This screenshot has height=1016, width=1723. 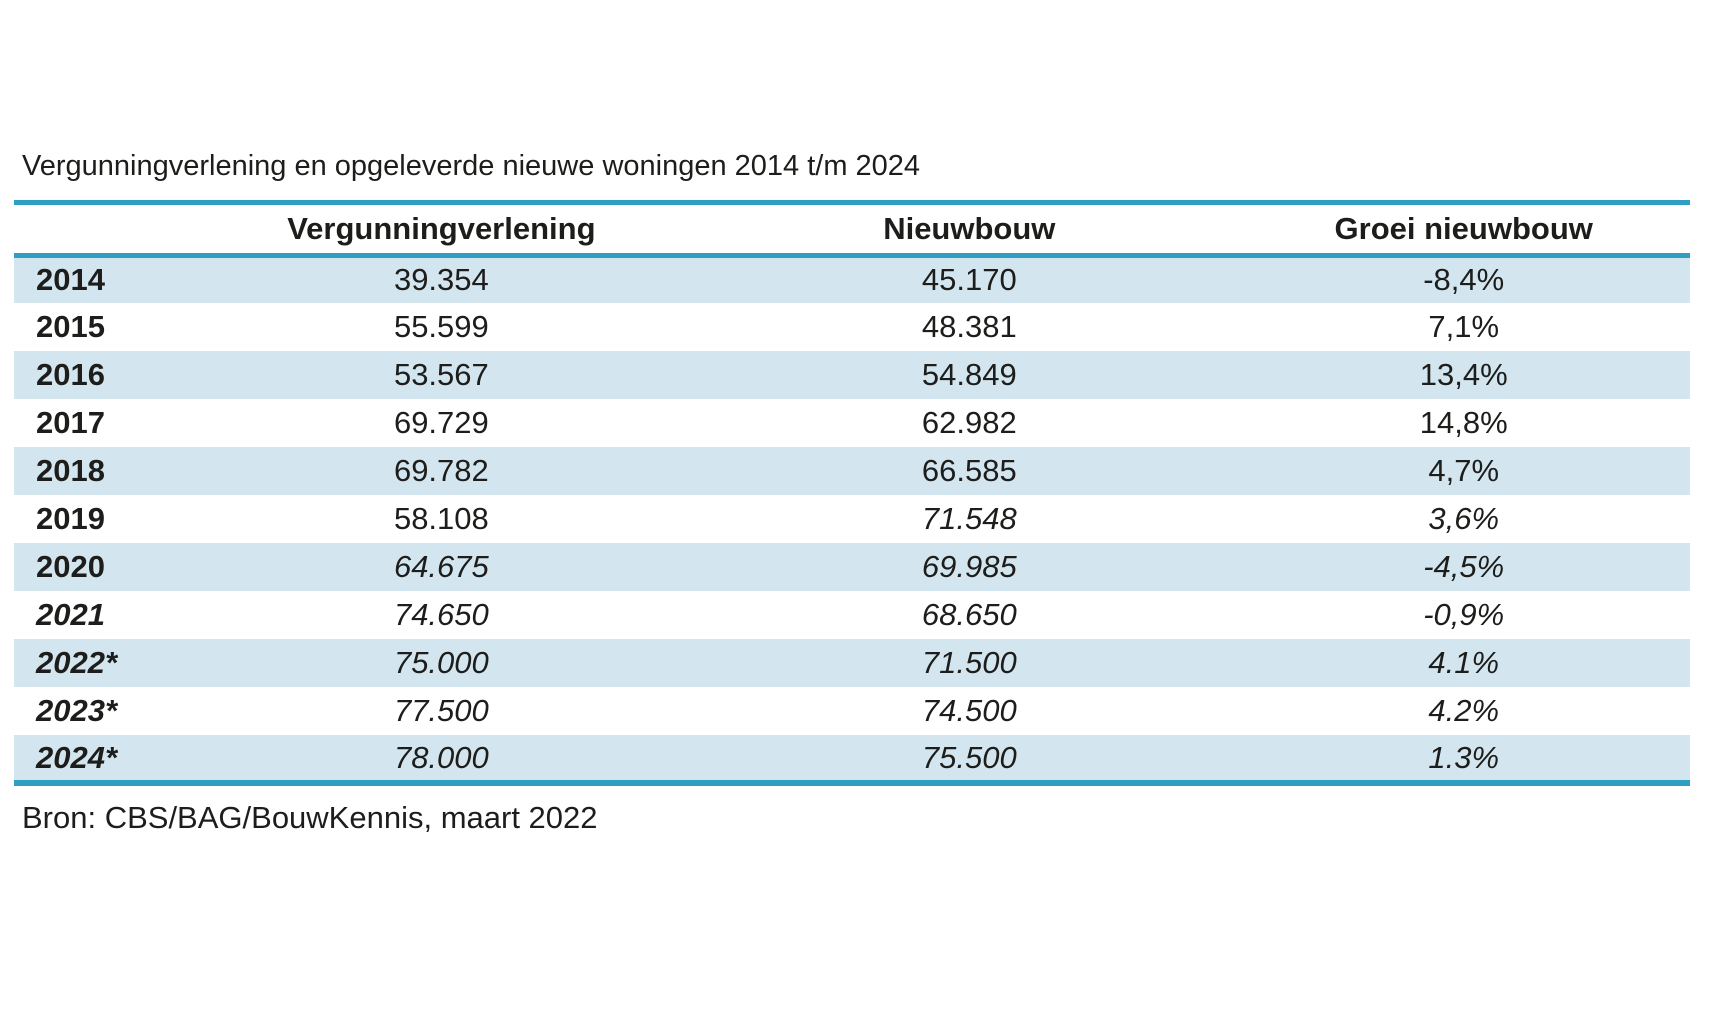 What do you see at coordinates (852, 279) in the screenshot?
I see `table-row: 2014 39.354 45.170 -8,4%` at bounding box center [852, 279].